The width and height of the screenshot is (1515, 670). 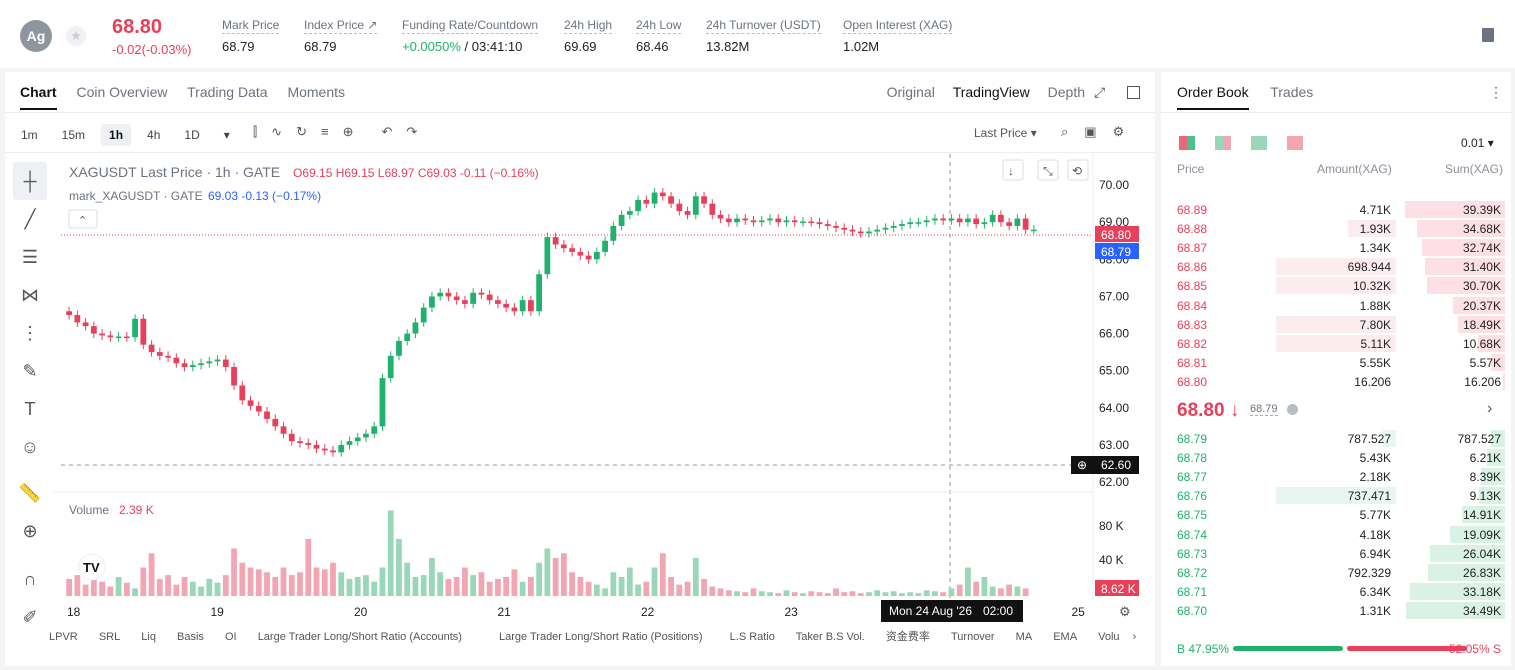 What do you see at coordinates (29, 135) in the screenshot?
I see `tf-1m: 1m` at bounding box center [29, 135].